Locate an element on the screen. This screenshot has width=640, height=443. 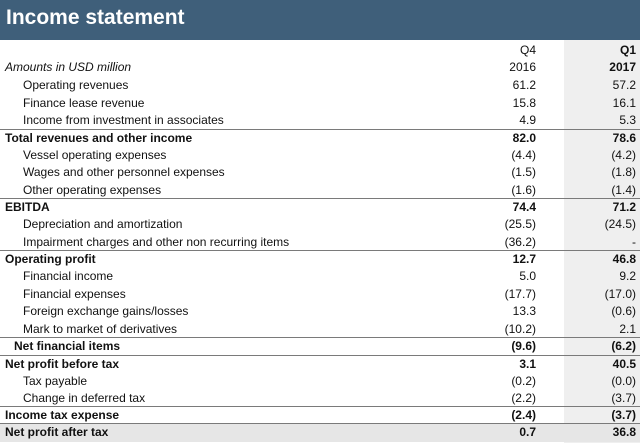
q4-2016-value: (10.2) is located at coordinates (520, 328).